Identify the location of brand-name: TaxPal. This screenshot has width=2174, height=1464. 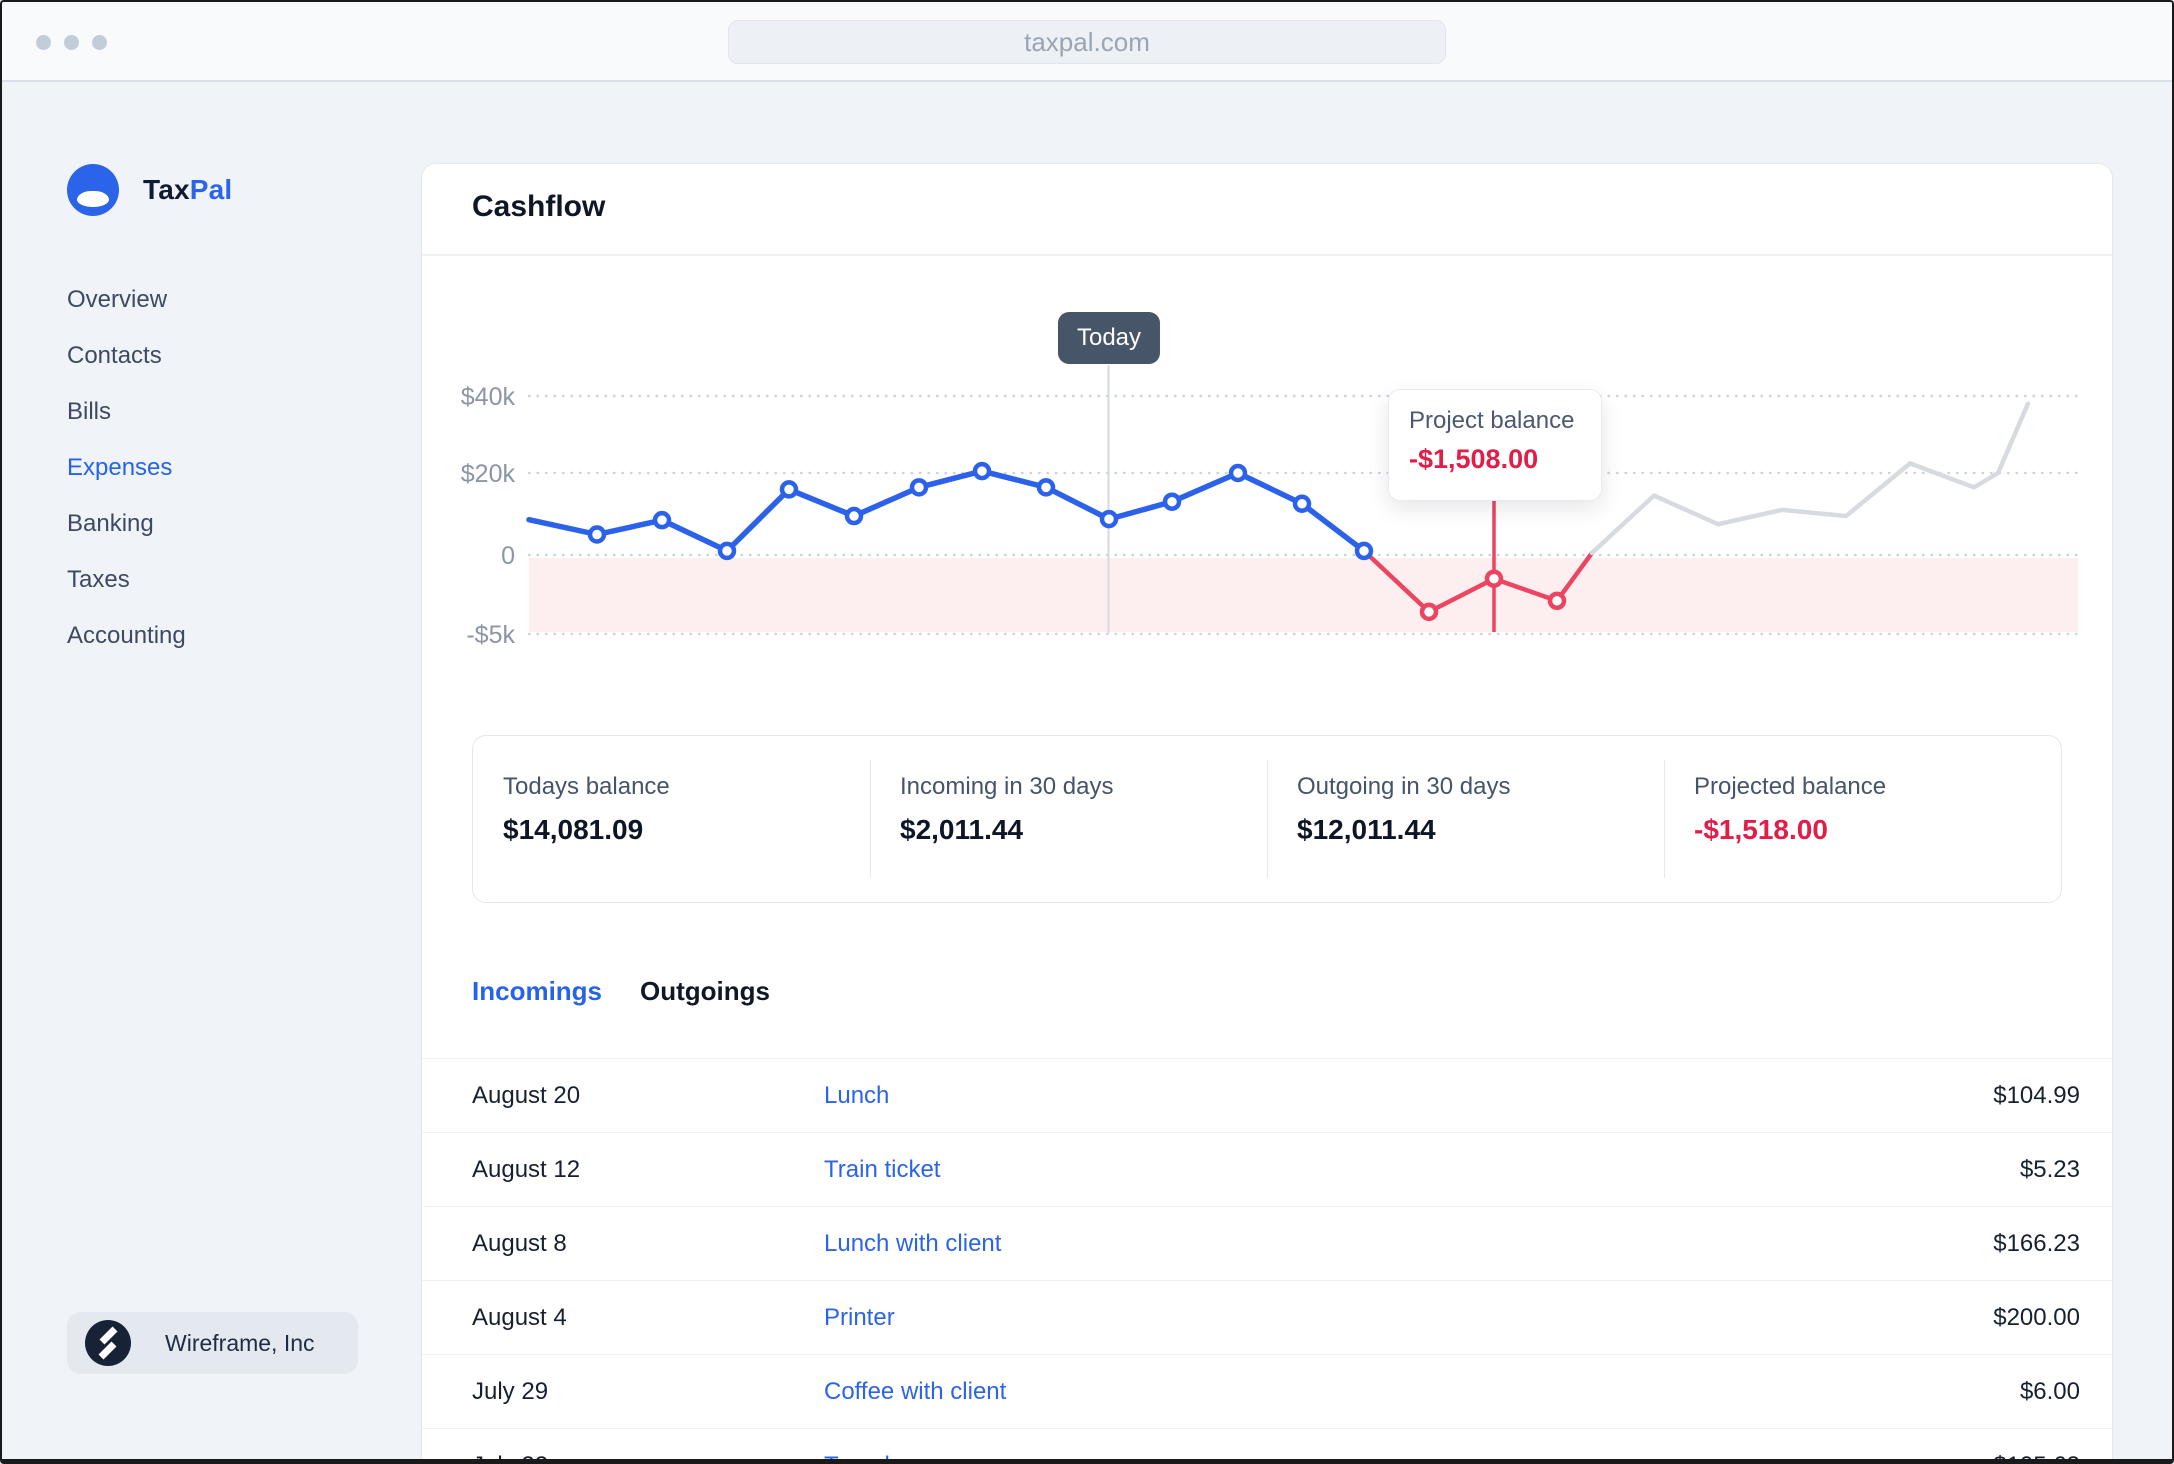
(188, 189).